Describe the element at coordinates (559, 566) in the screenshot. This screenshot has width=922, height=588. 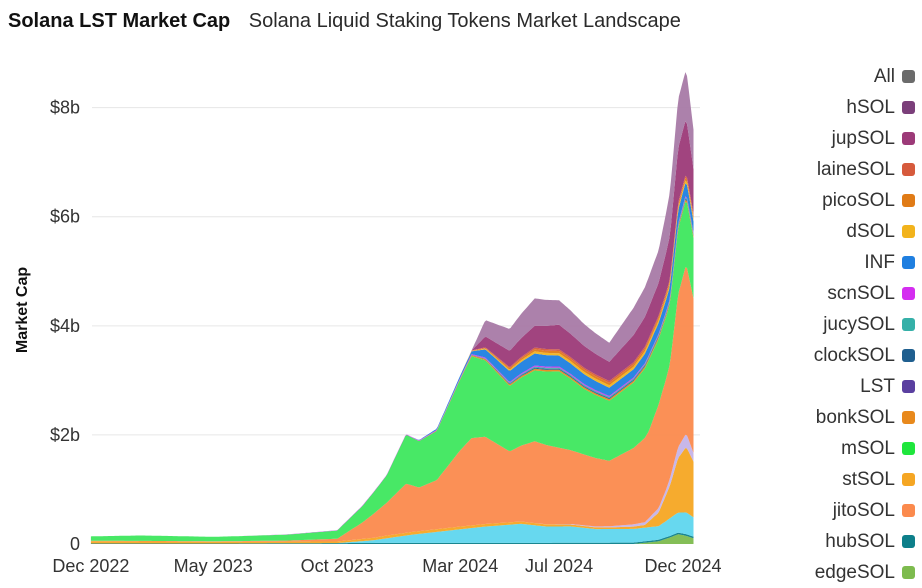
I see `x-tick-label: Jul 2024` at that location.